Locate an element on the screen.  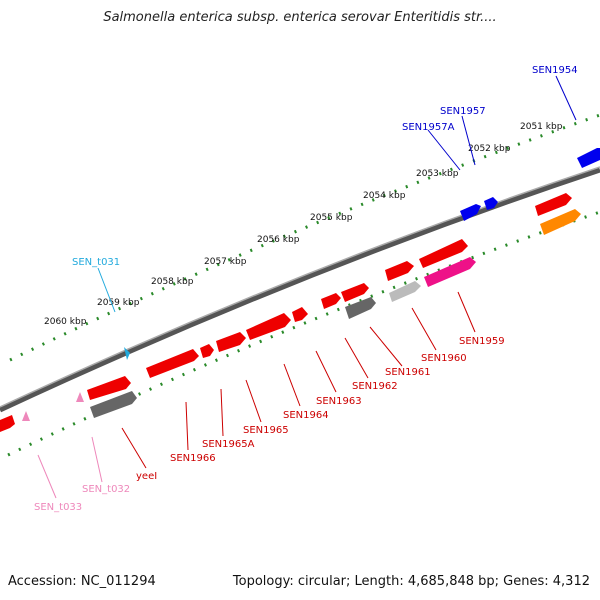
tick-label: 2052 kbp is located at coordinates (489, 149).